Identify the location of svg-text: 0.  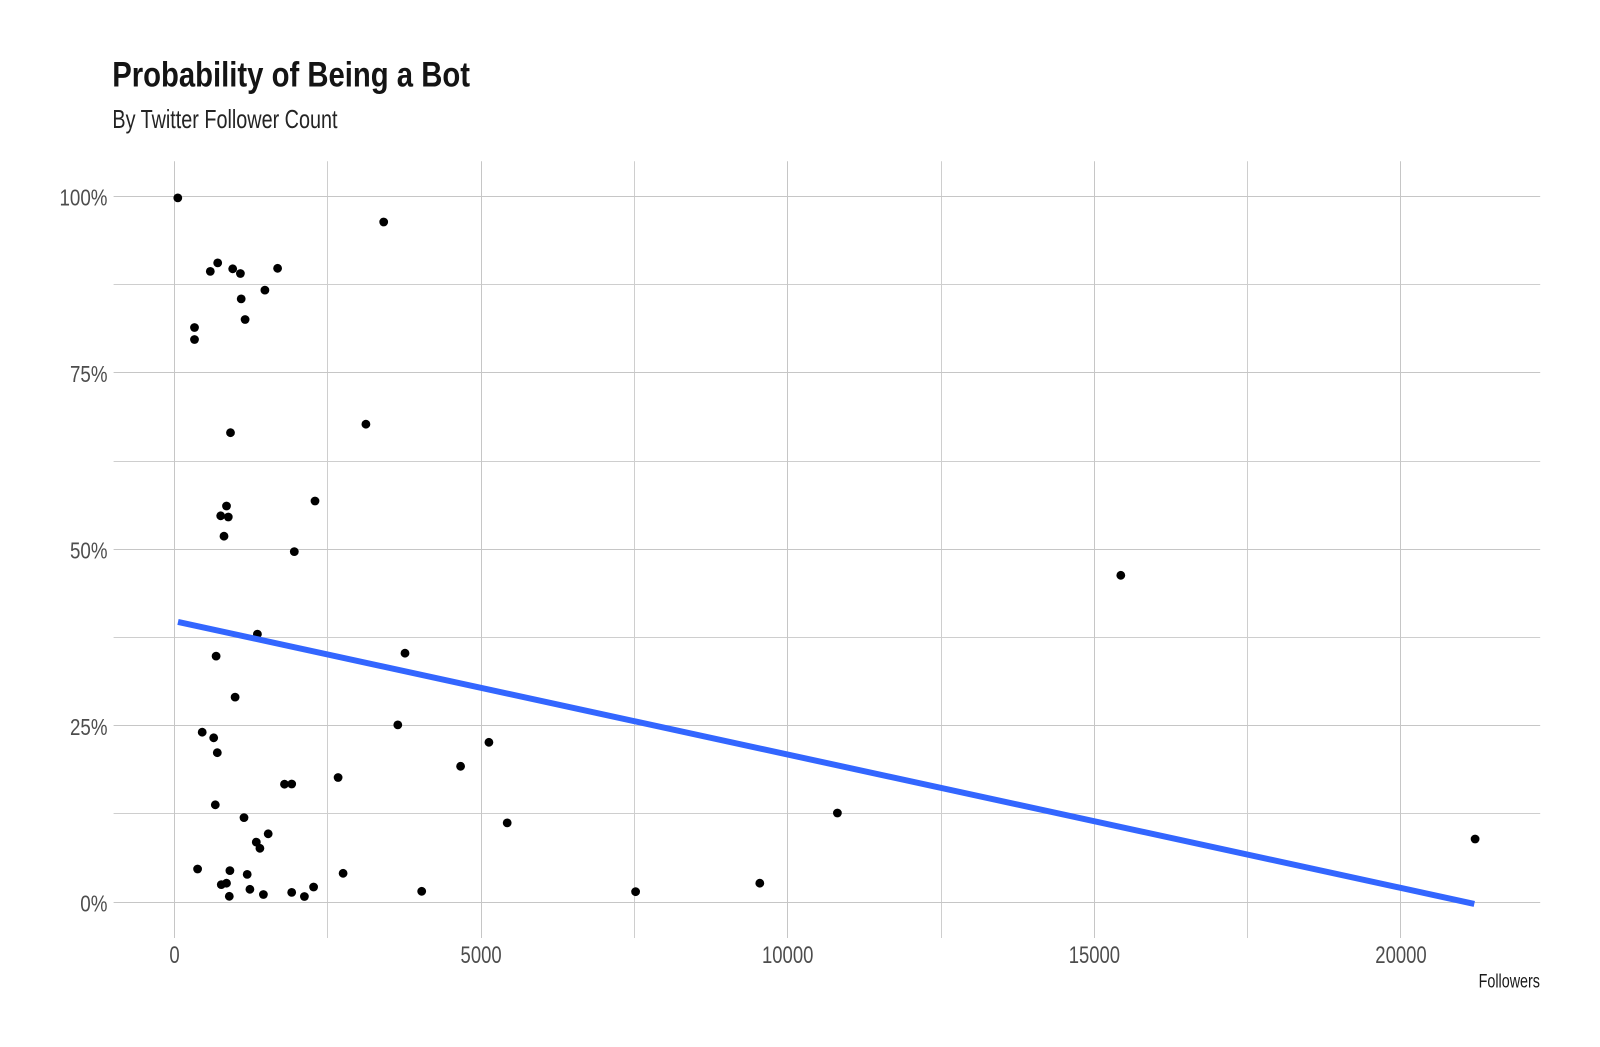
(174, 955).